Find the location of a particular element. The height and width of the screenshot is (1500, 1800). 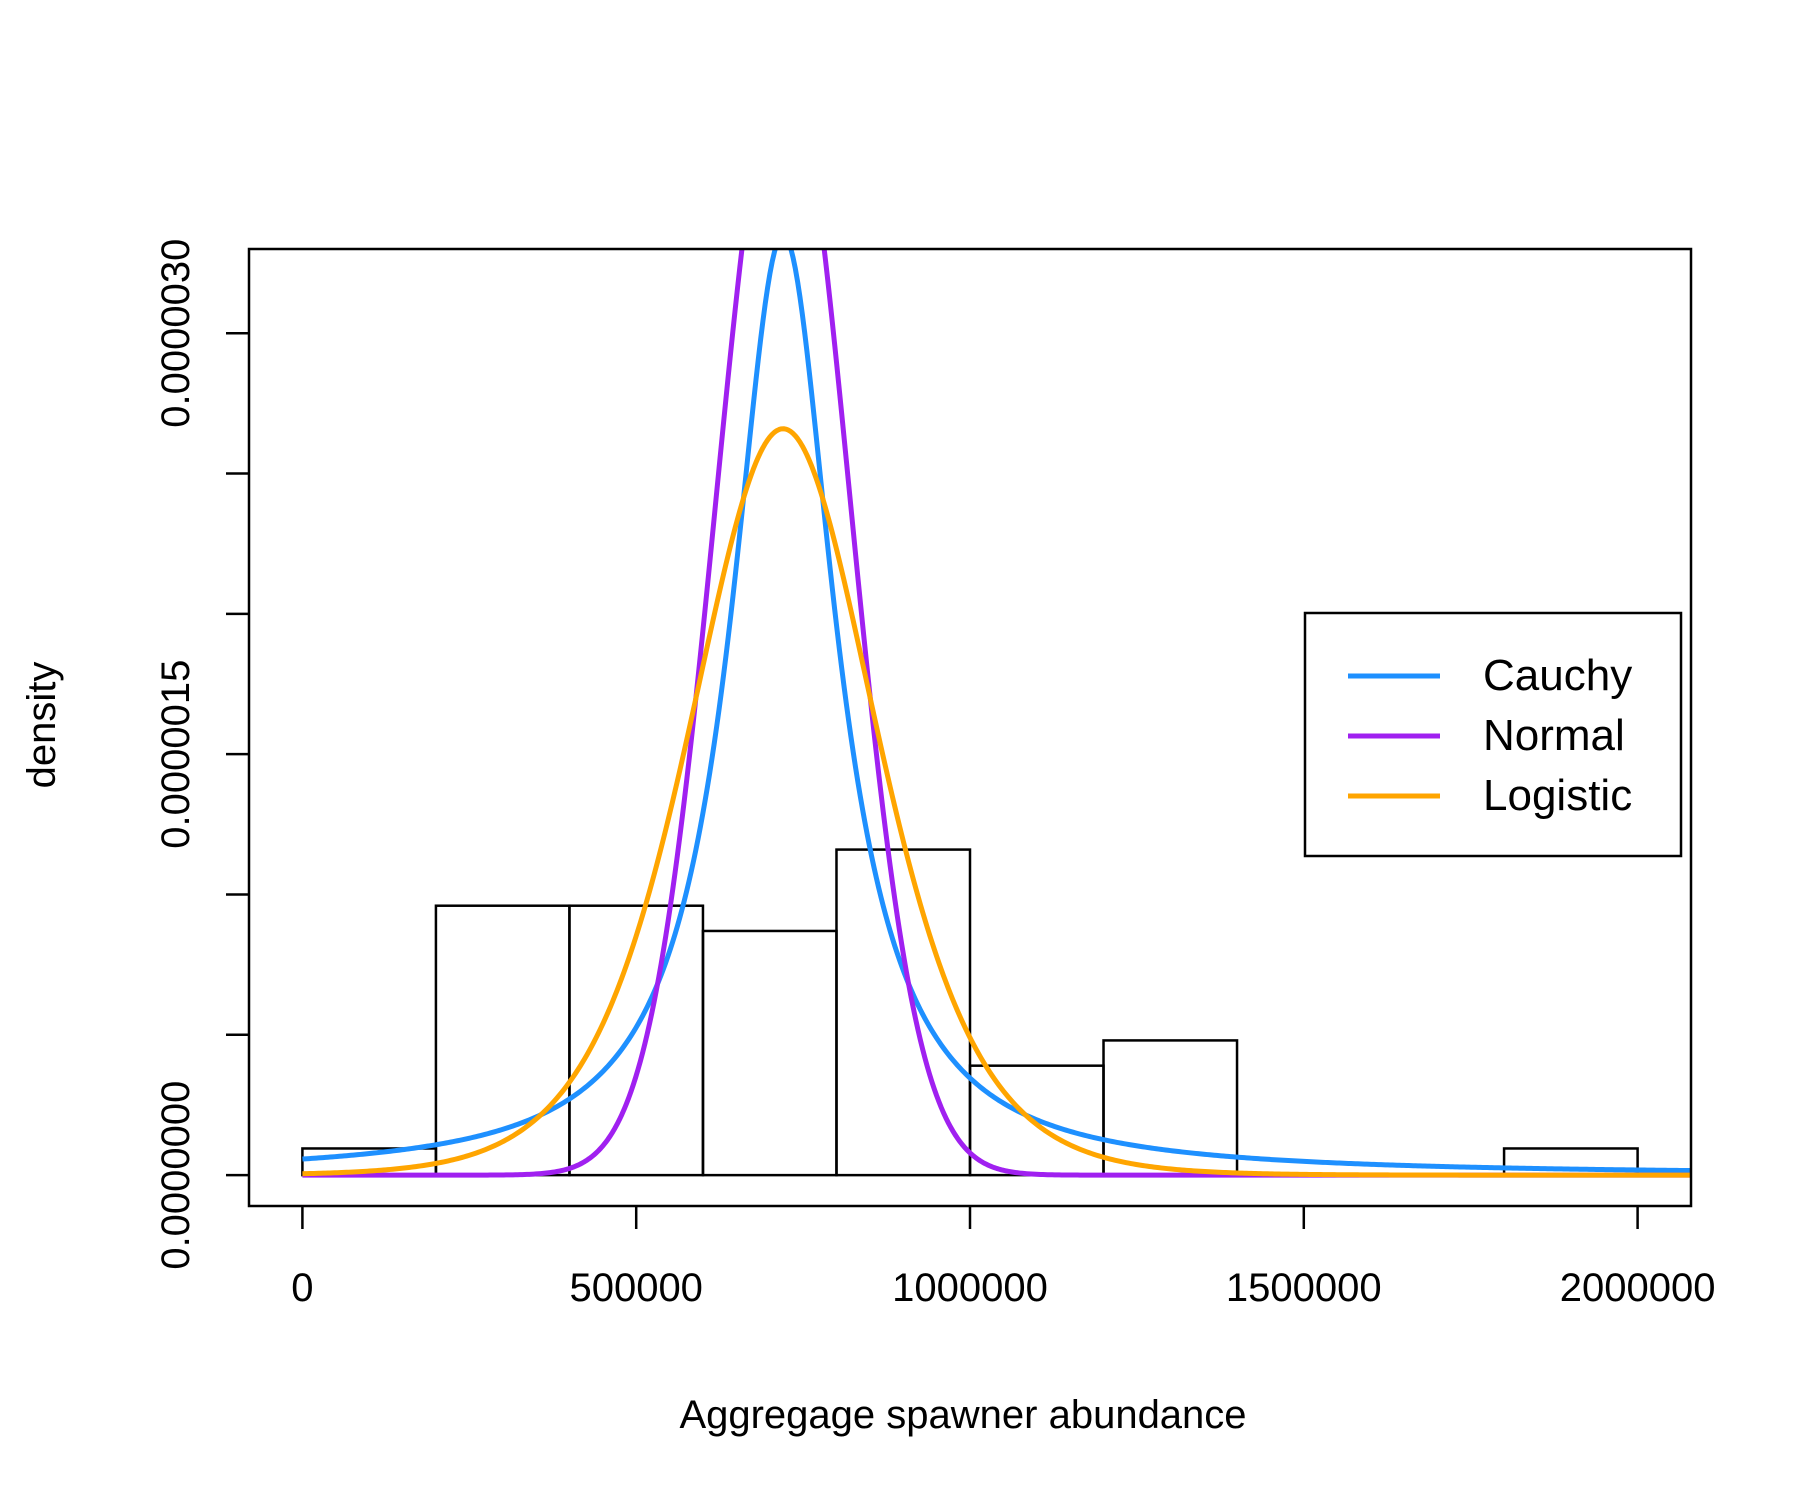

x-axis-title: Aggregage spawner abundance is located at coordinates (962, 1415).